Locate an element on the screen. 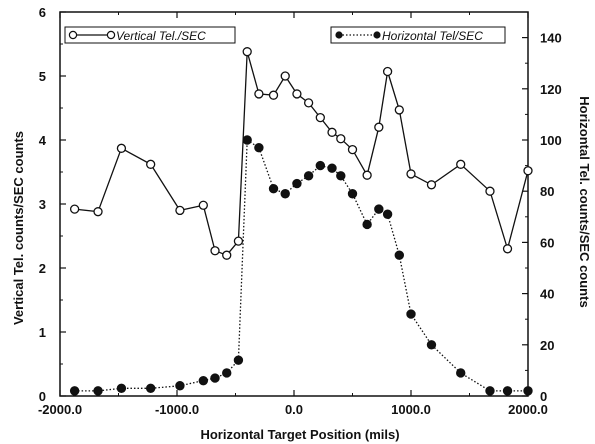 The width and height of the screenshot is (595, 444). y-axis-left-title: Vertical Tel. counts/SEC counts is located at coordinates (18, 228).